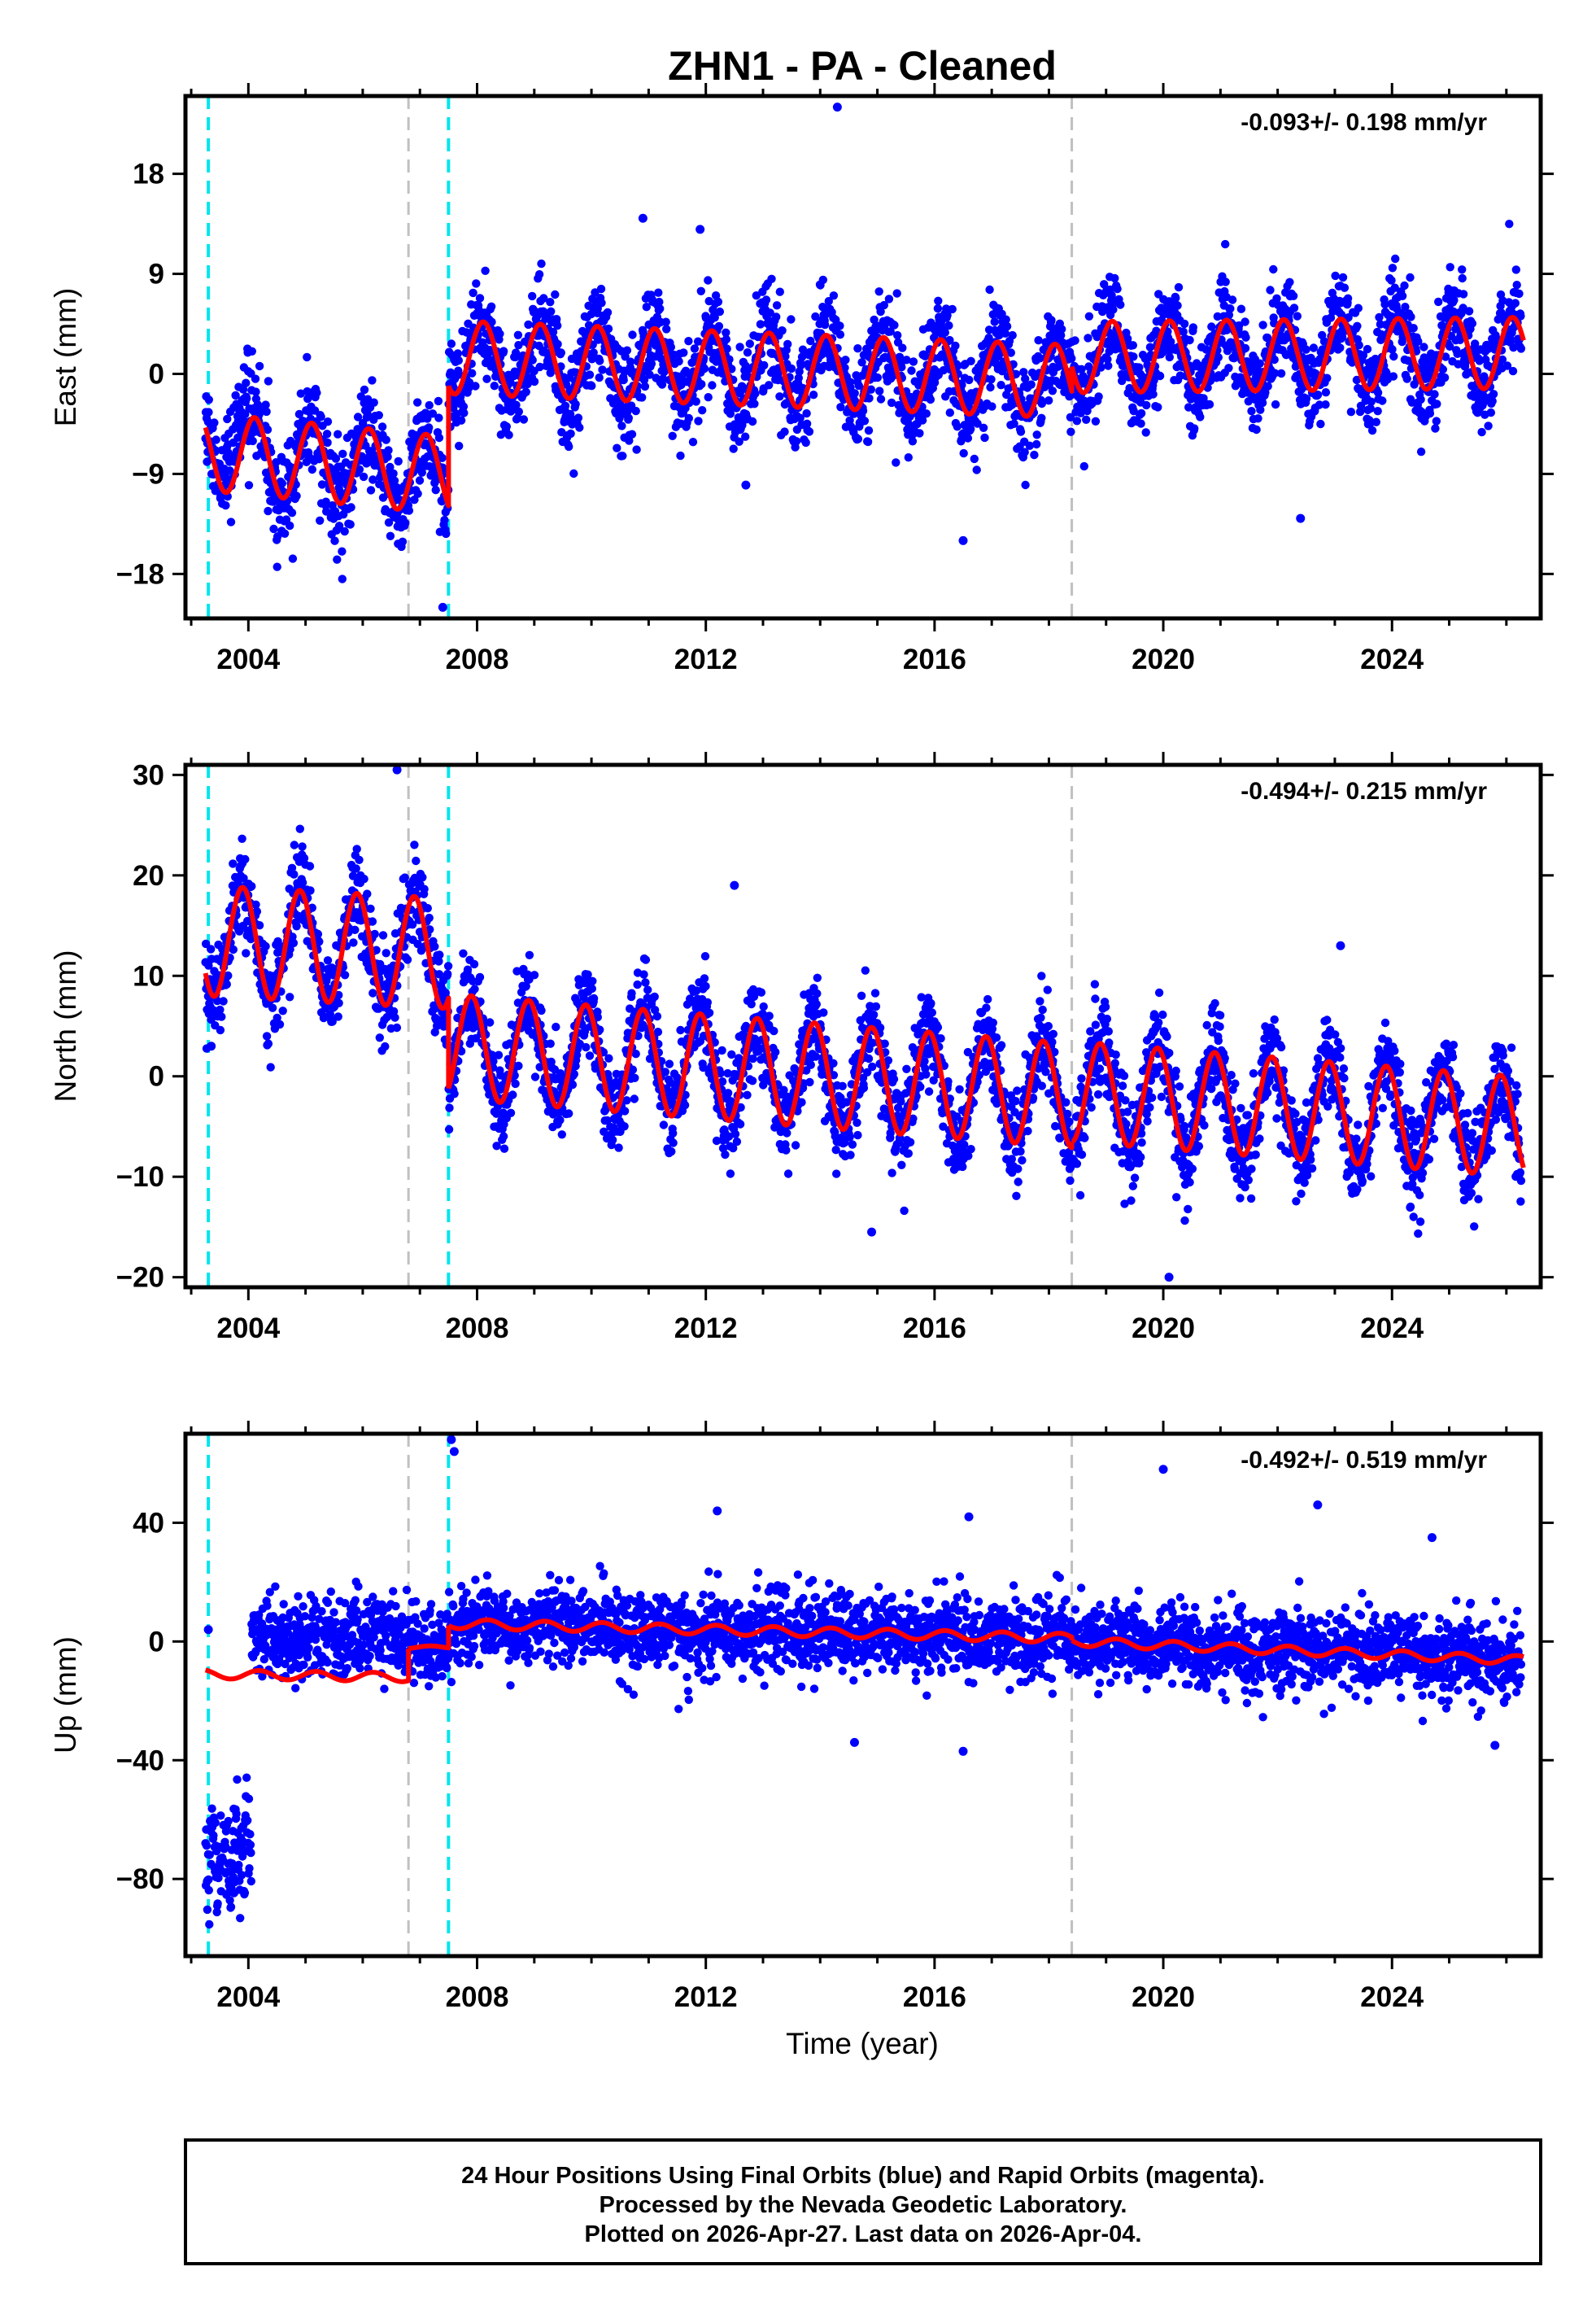 This screenshot has width=1596, height=2306. What do you see at coordinates (706, 659) in the screenshot?
I see `east-x-tick-label: 2012` at bounding box center [706, 659].